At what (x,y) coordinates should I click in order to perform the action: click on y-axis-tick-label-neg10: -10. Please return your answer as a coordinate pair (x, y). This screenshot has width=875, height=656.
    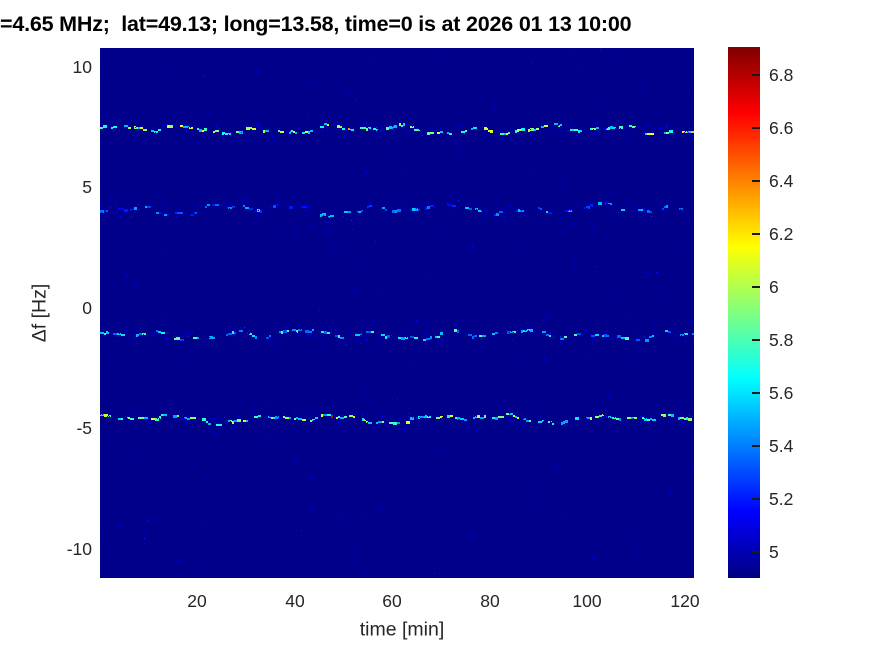
    Looking at the image, I should click on (79, 549).